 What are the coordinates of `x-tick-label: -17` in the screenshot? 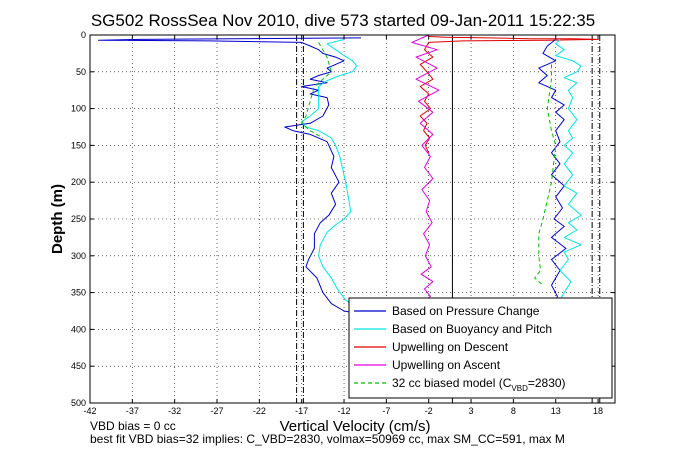 It's located at (301, 411).